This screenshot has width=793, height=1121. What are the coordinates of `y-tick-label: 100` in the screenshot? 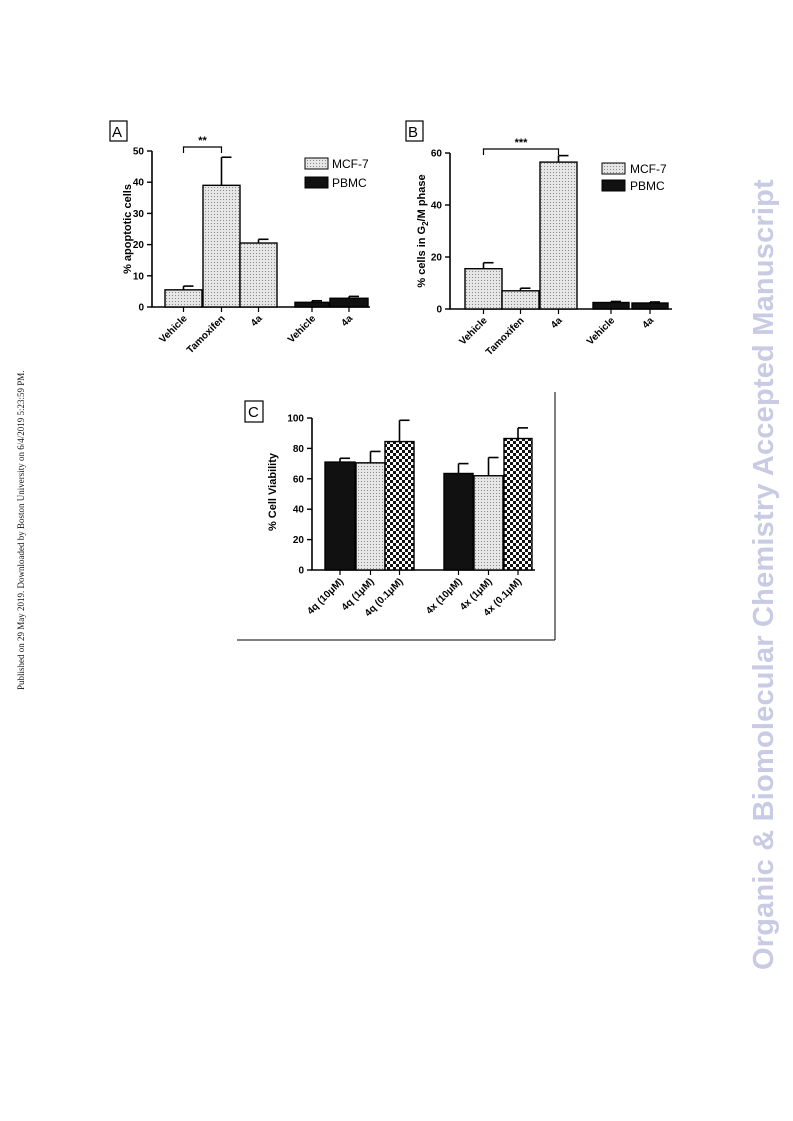 It's located at (295, 419).